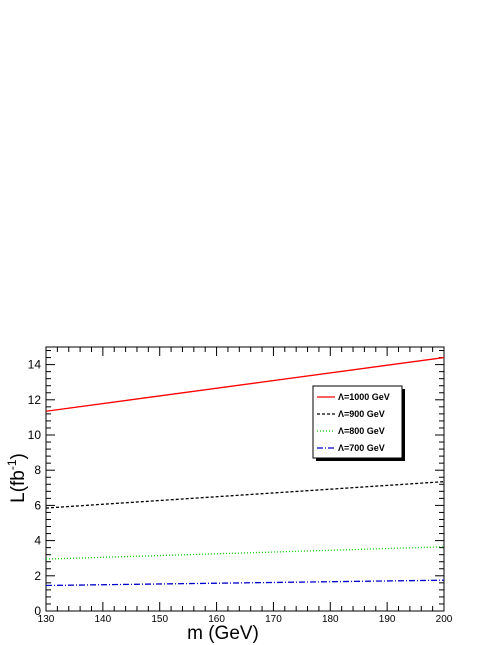 The width and height of the screenshot is (498, 645). I want to click on legend: Λ=1000 GeV Λ=900 GeV Λ=800 GeV Λ=700 GeV, so click(358, 423).